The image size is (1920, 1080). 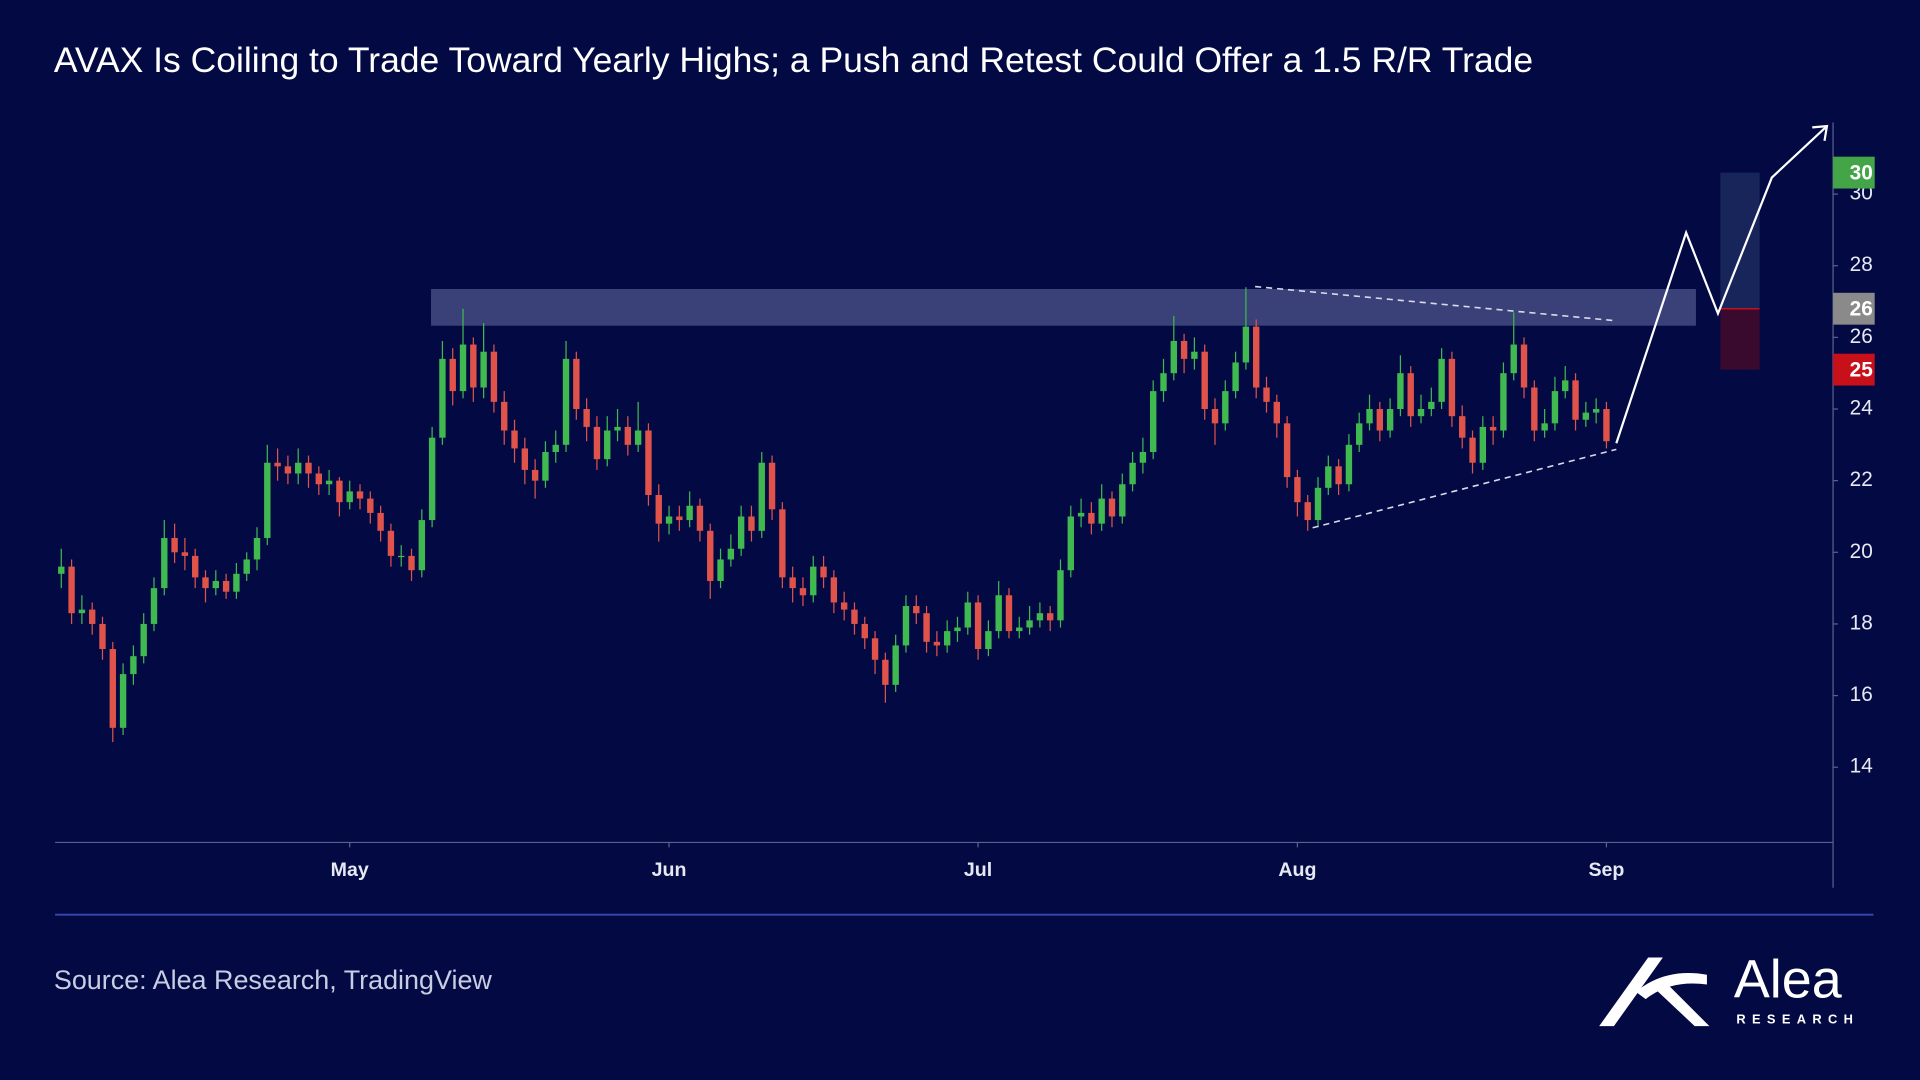 I want to click on x-tick-label: Aug, so click(x=1297, y=870).